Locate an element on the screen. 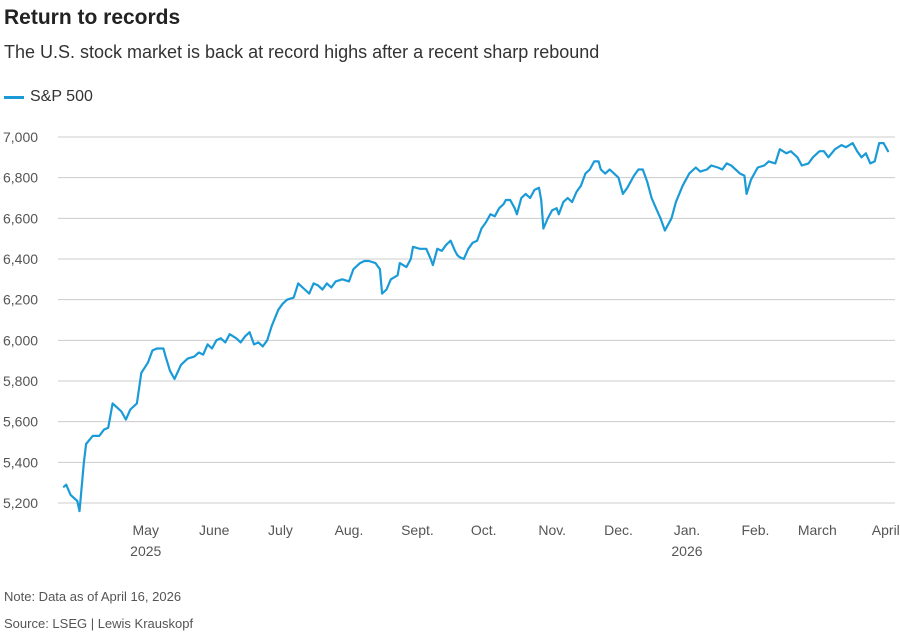 Image resolution: width=900 pixels, height=635 pixels. legend-swatch is located at coordinates (14, 97).